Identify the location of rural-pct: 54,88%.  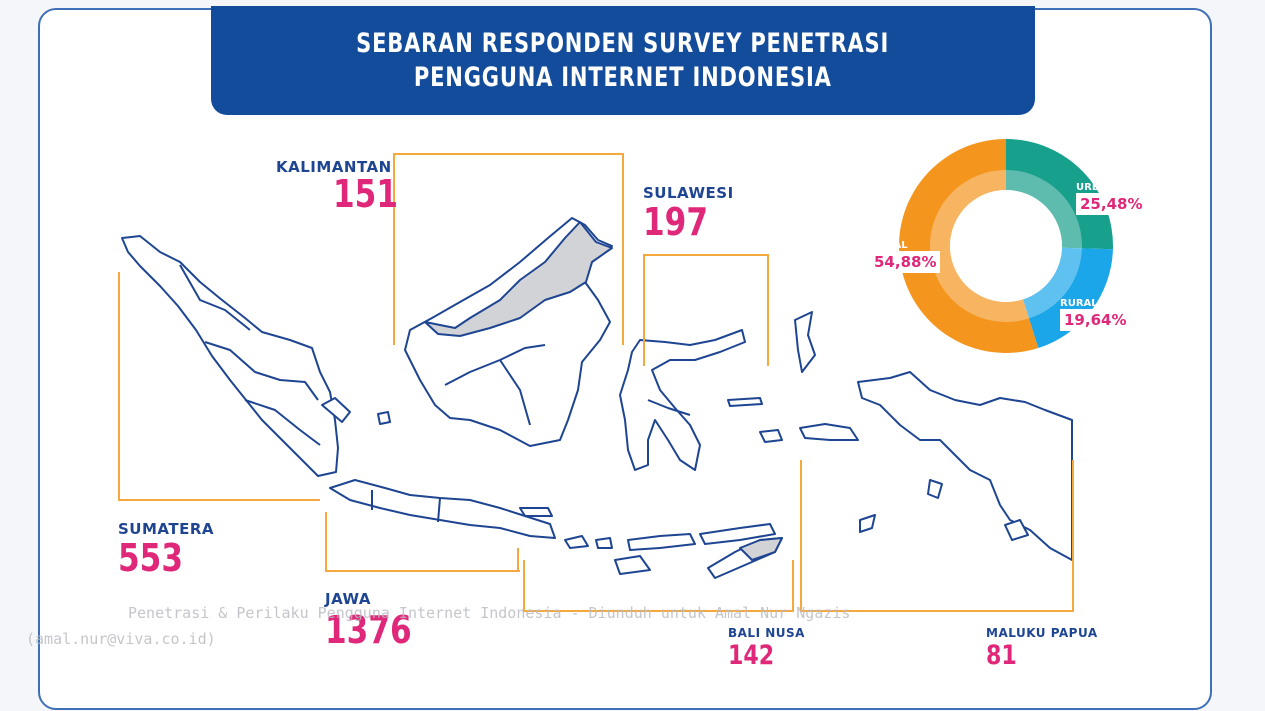
(905, 262).